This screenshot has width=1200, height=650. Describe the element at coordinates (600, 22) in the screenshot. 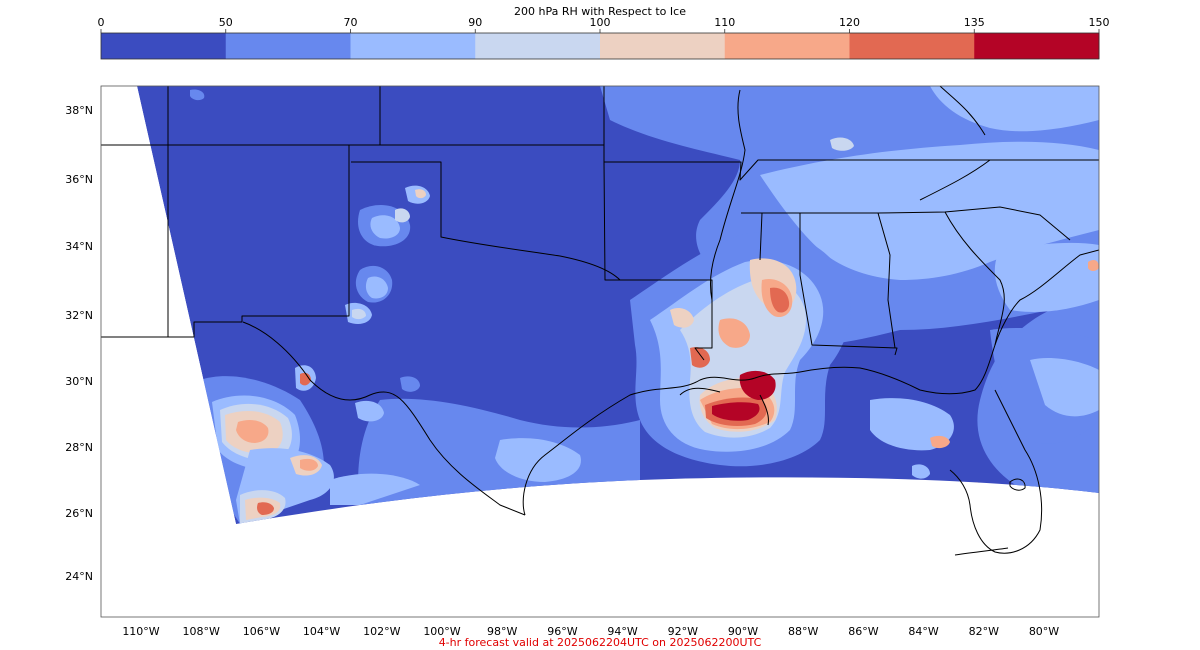

I see `colorbar-tick-label: 100` at that location.